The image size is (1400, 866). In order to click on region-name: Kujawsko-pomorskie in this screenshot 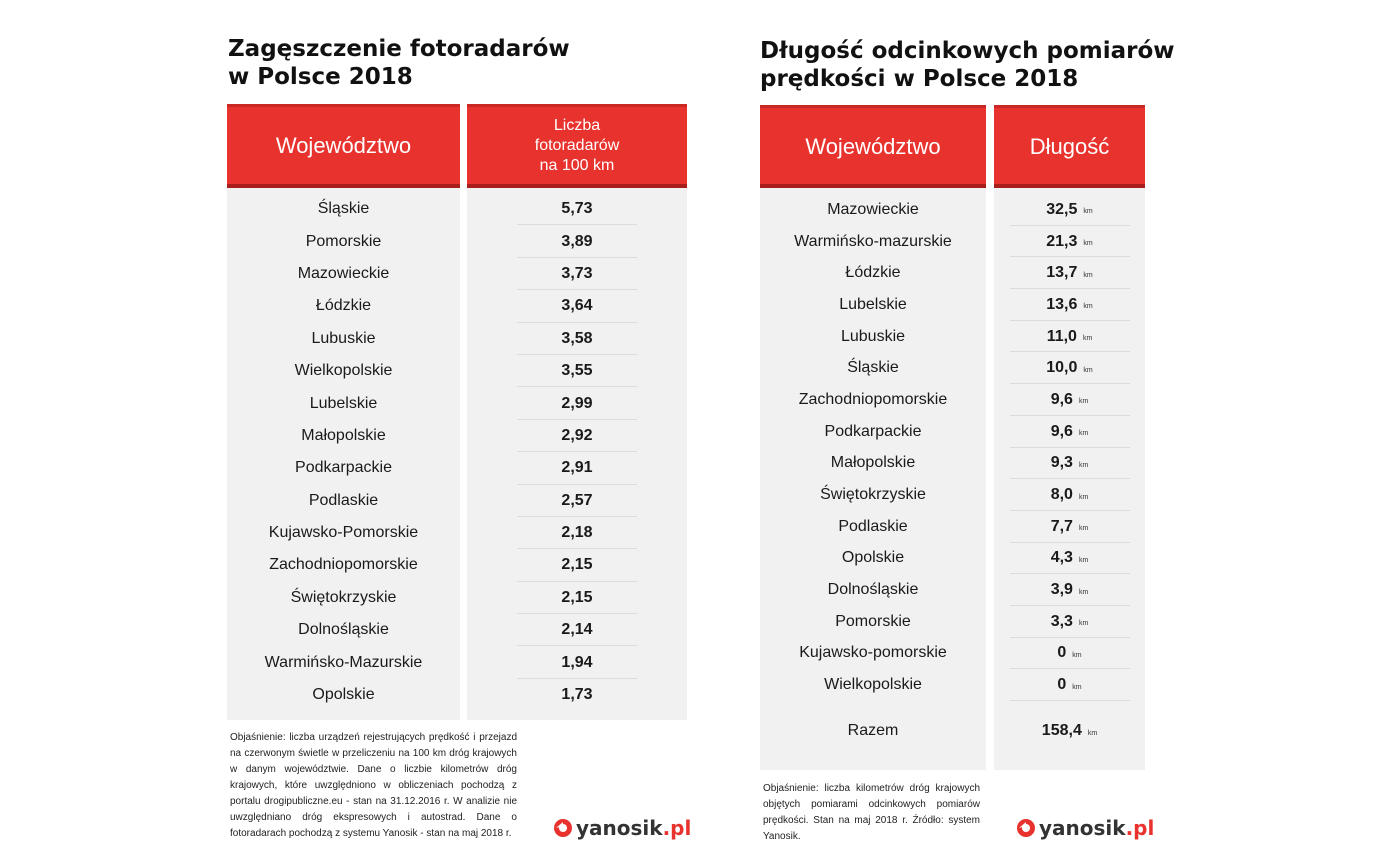, I will do `click(873, 653)`.